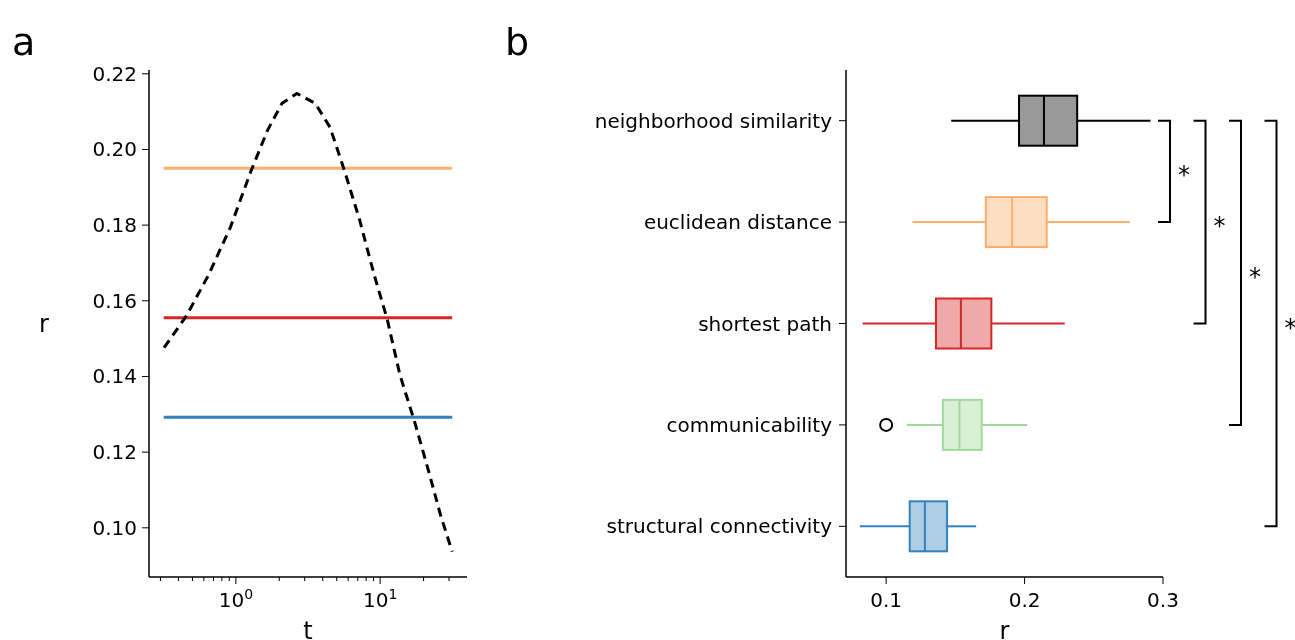 This screenshot has width=1295, height=640. I want to click on y-axis-title: r, so click(44, 323).